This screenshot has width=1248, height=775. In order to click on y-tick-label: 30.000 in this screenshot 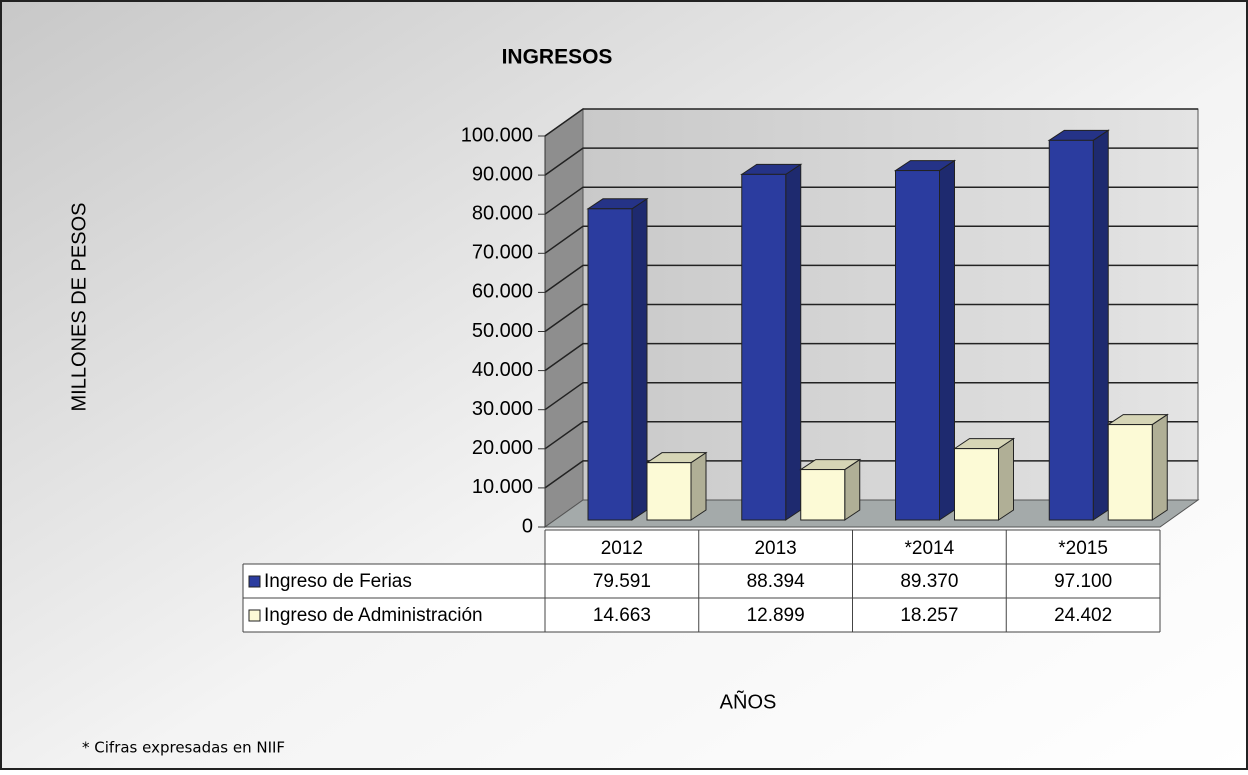, I will do `click(502, 409)`.